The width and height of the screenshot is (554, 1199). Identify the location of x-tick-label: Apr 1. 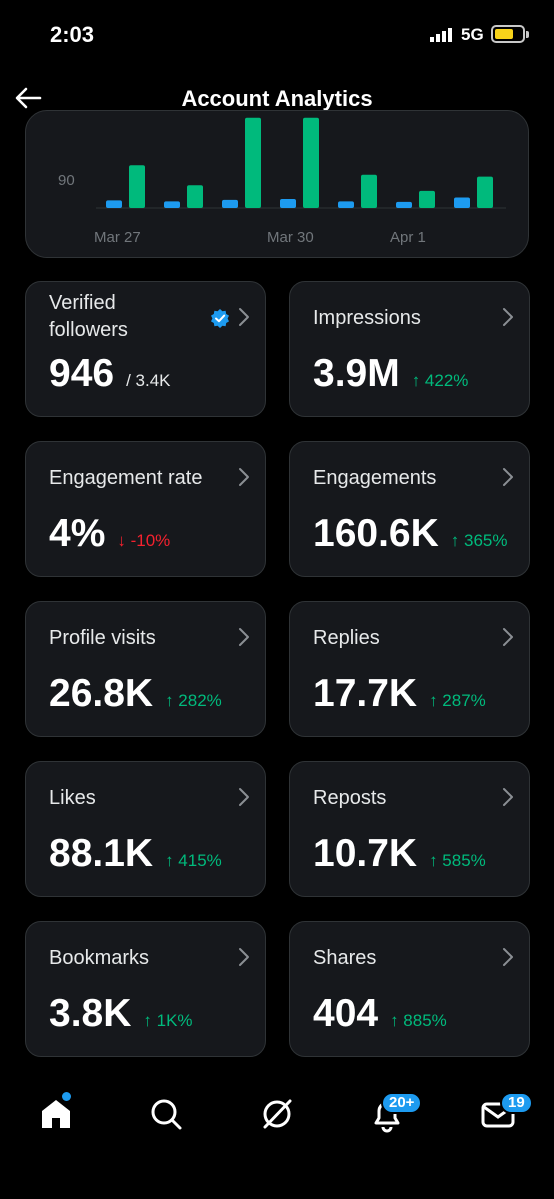
(408, 237).